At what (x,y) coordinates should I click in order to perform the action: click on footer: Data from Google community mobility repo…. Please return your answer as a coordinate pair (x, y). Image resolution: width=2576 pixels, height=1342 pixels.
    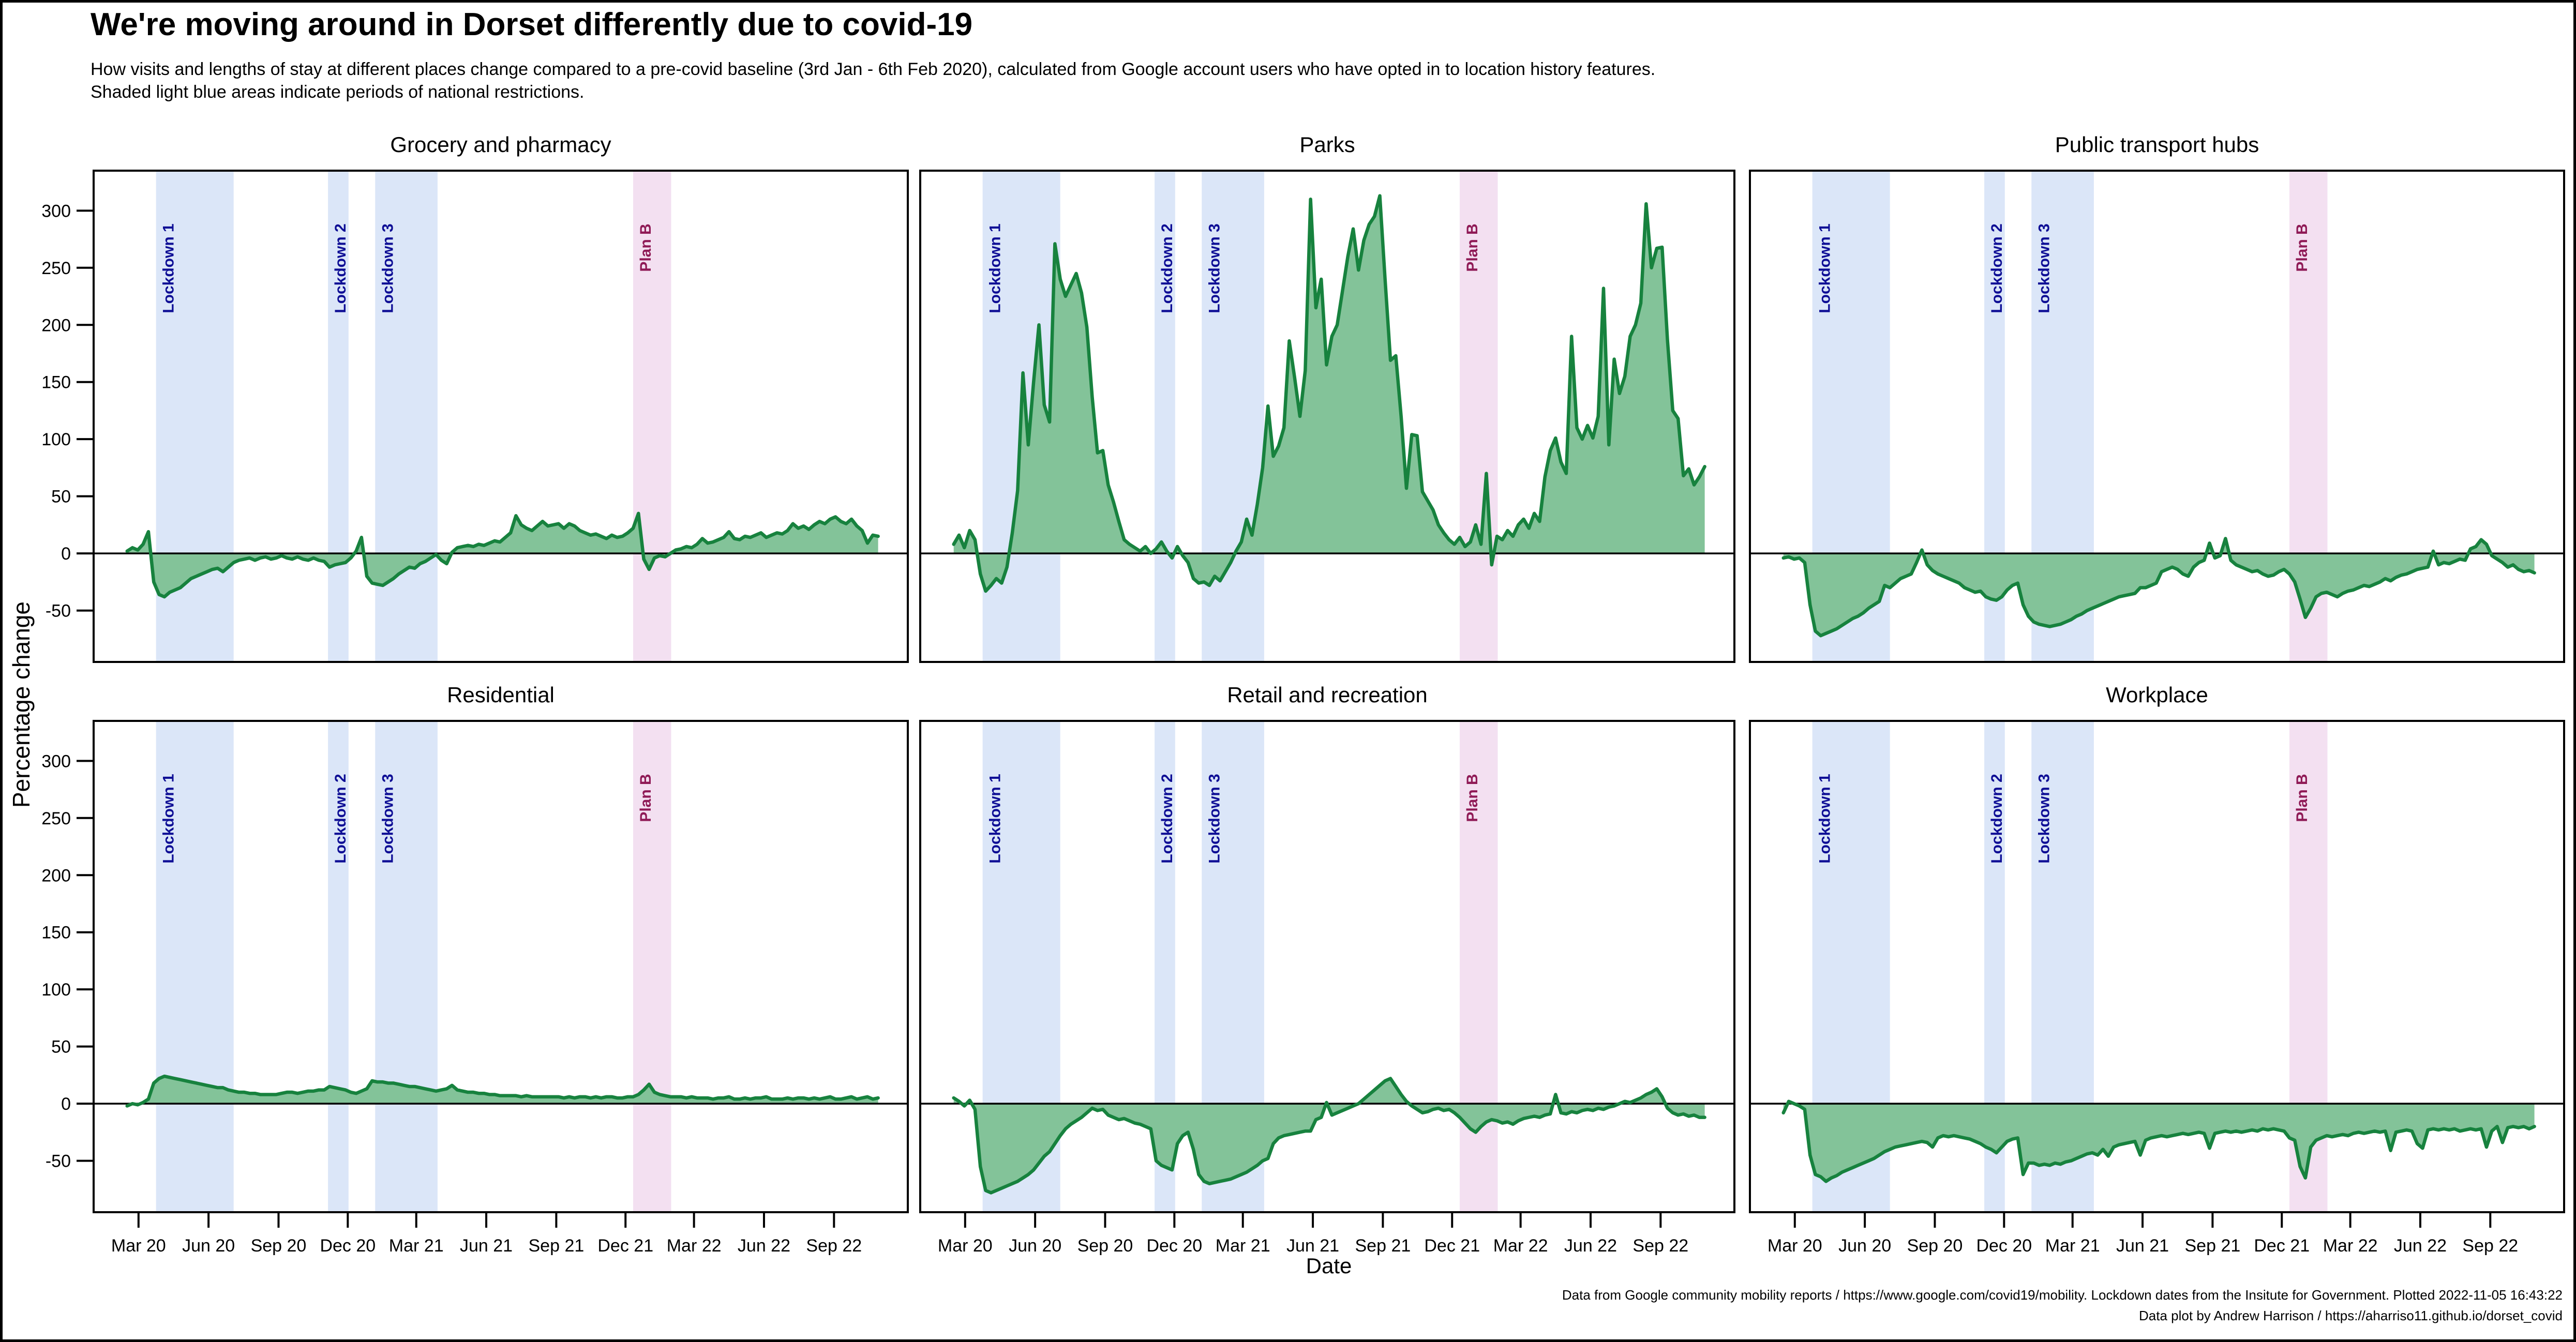
    Looking at the image, I should click on (2062, 1305).